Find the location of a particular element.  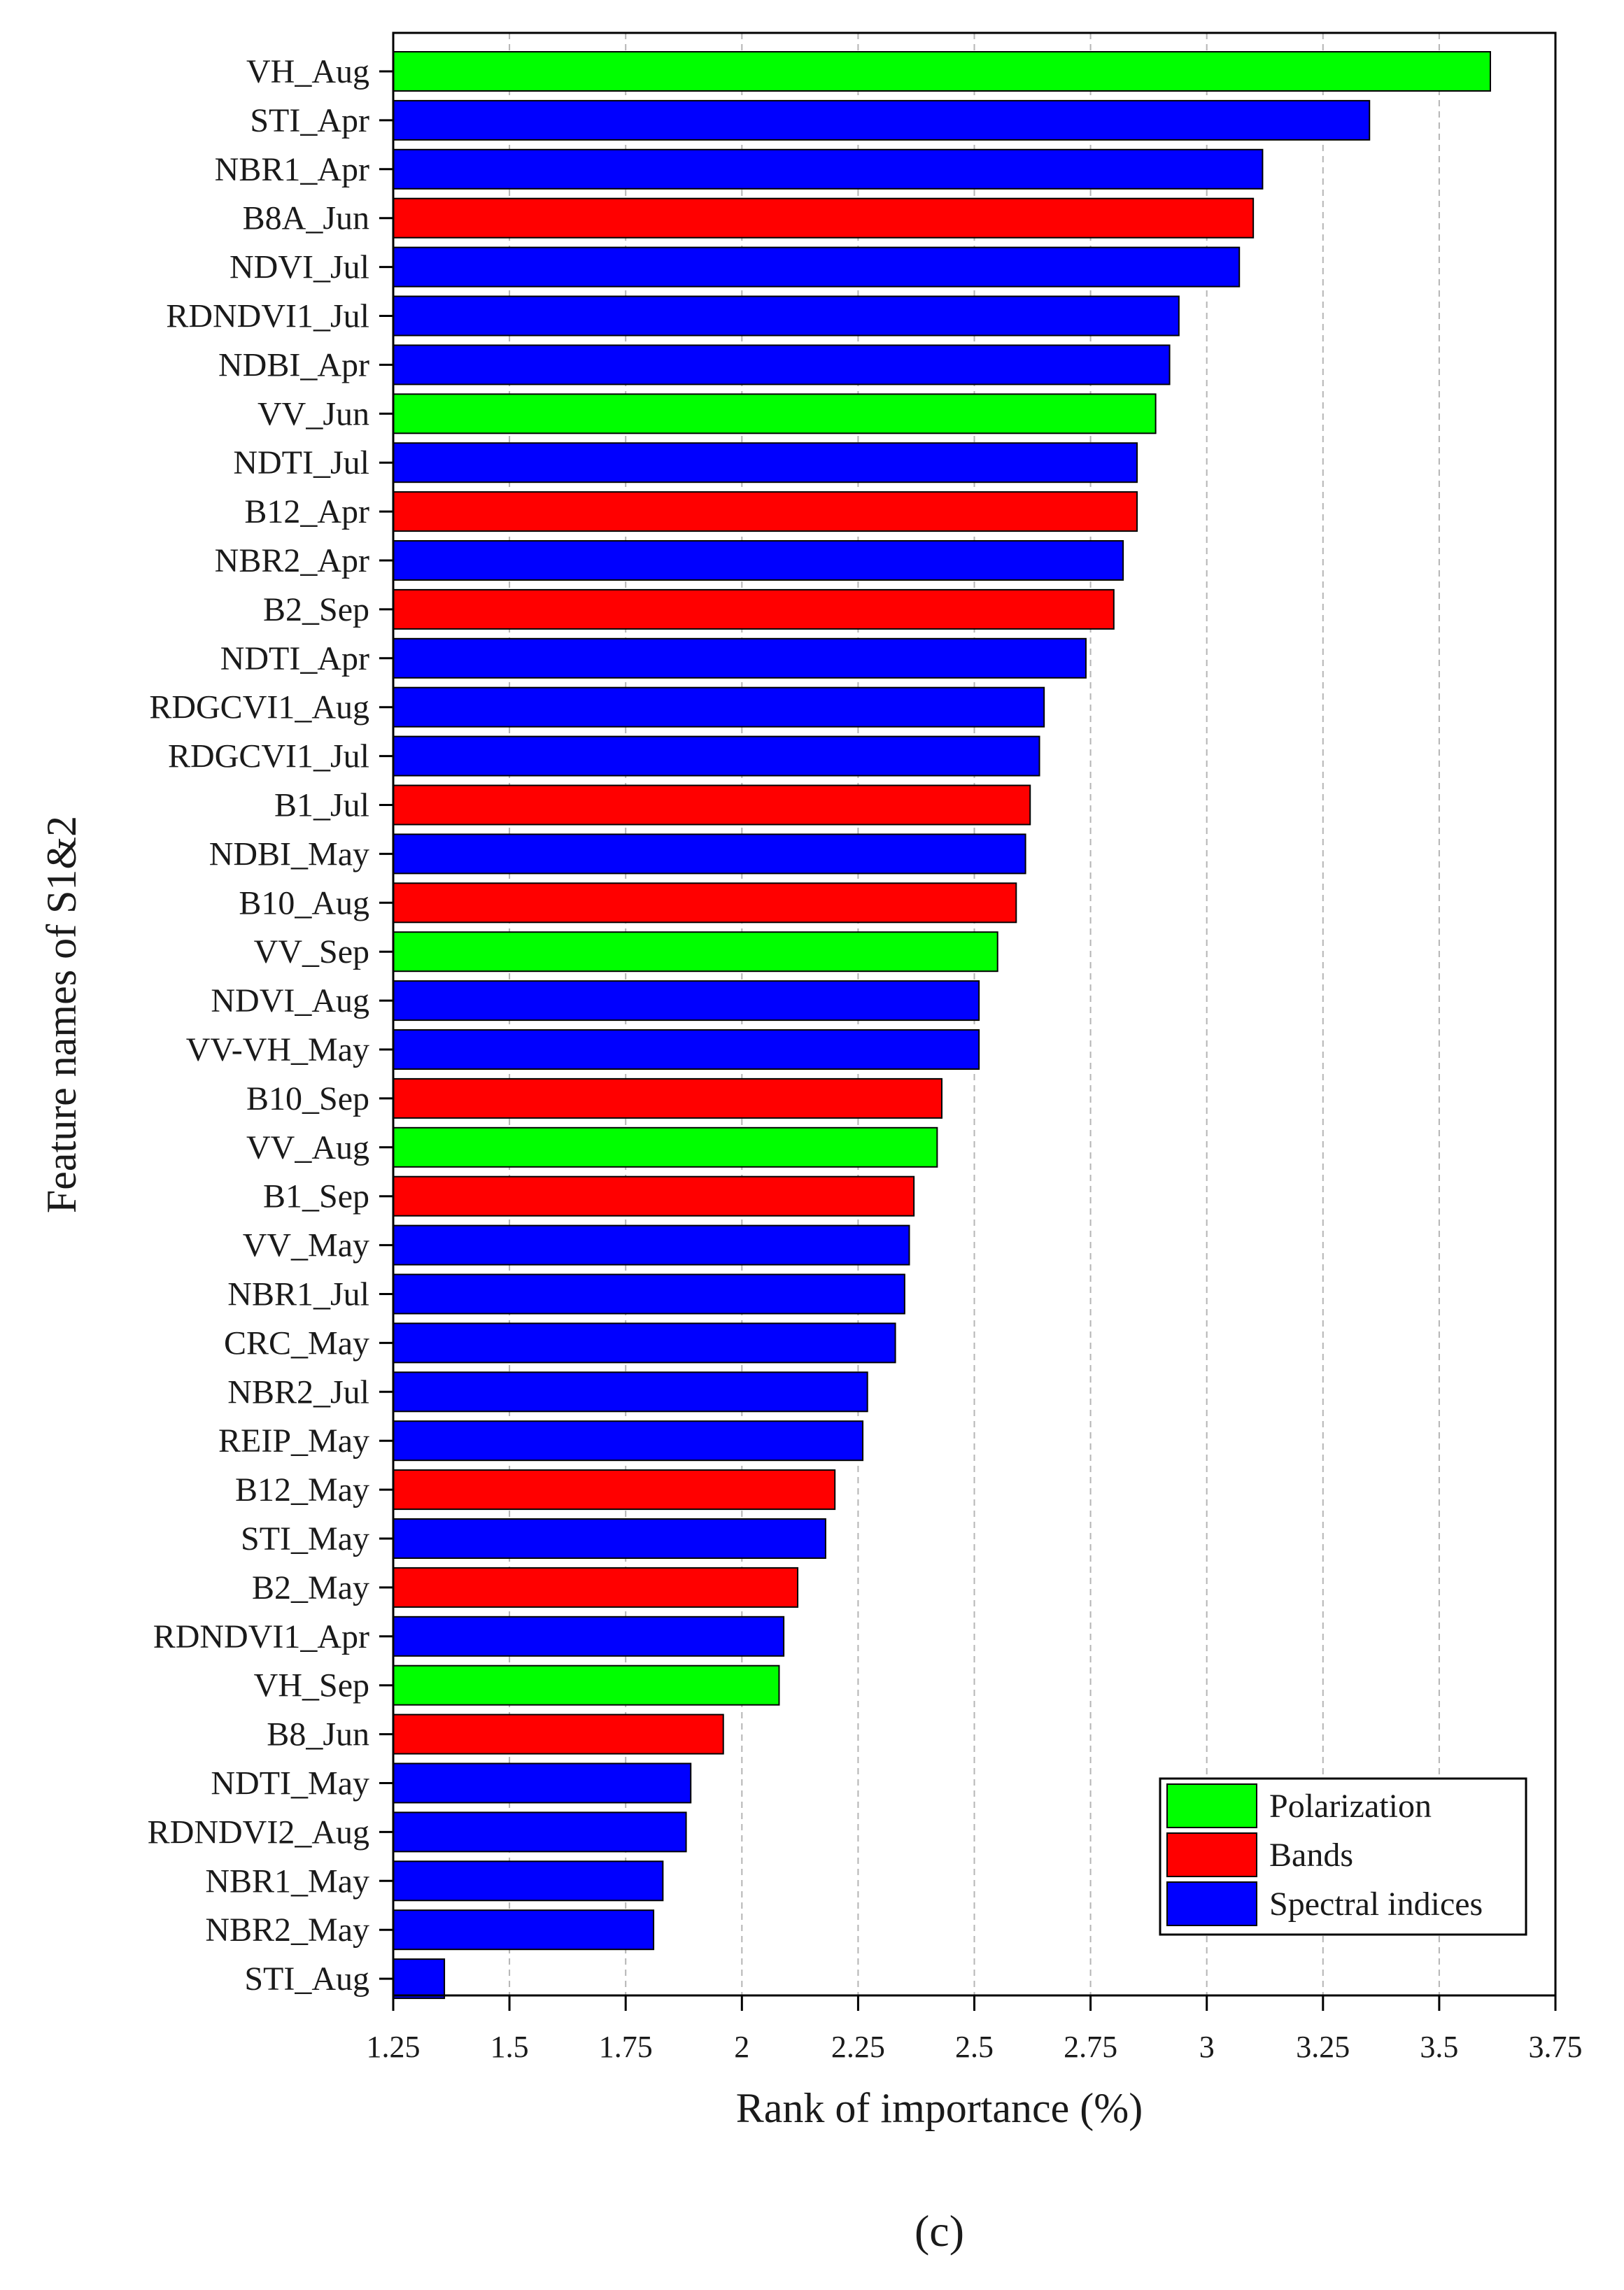

figure-caption: (c) is located at coordinates (939, 2231).